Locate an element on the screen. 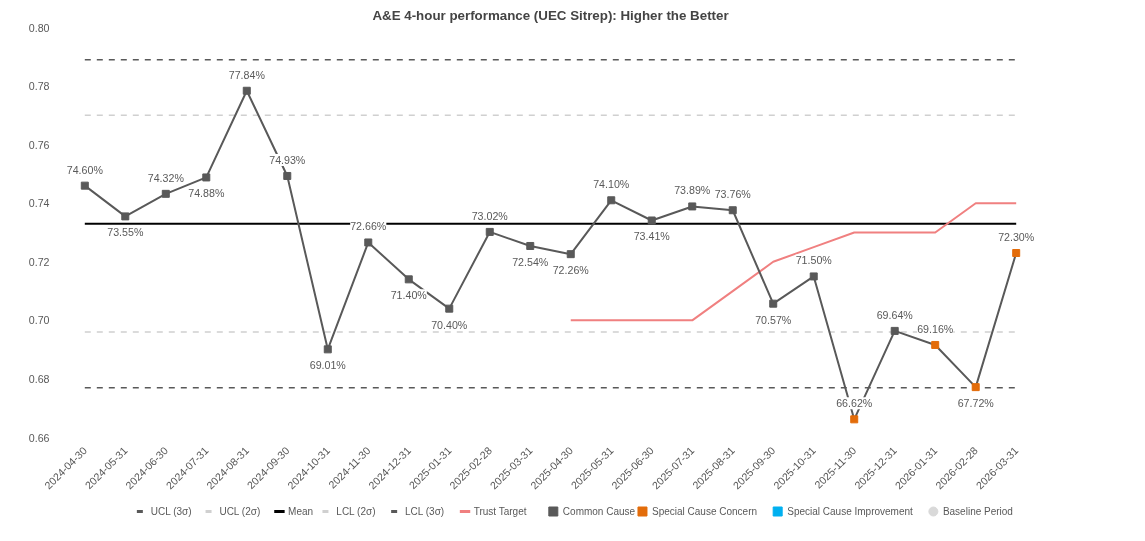  data-label: 74.88% is located at coordinates (206, 193).